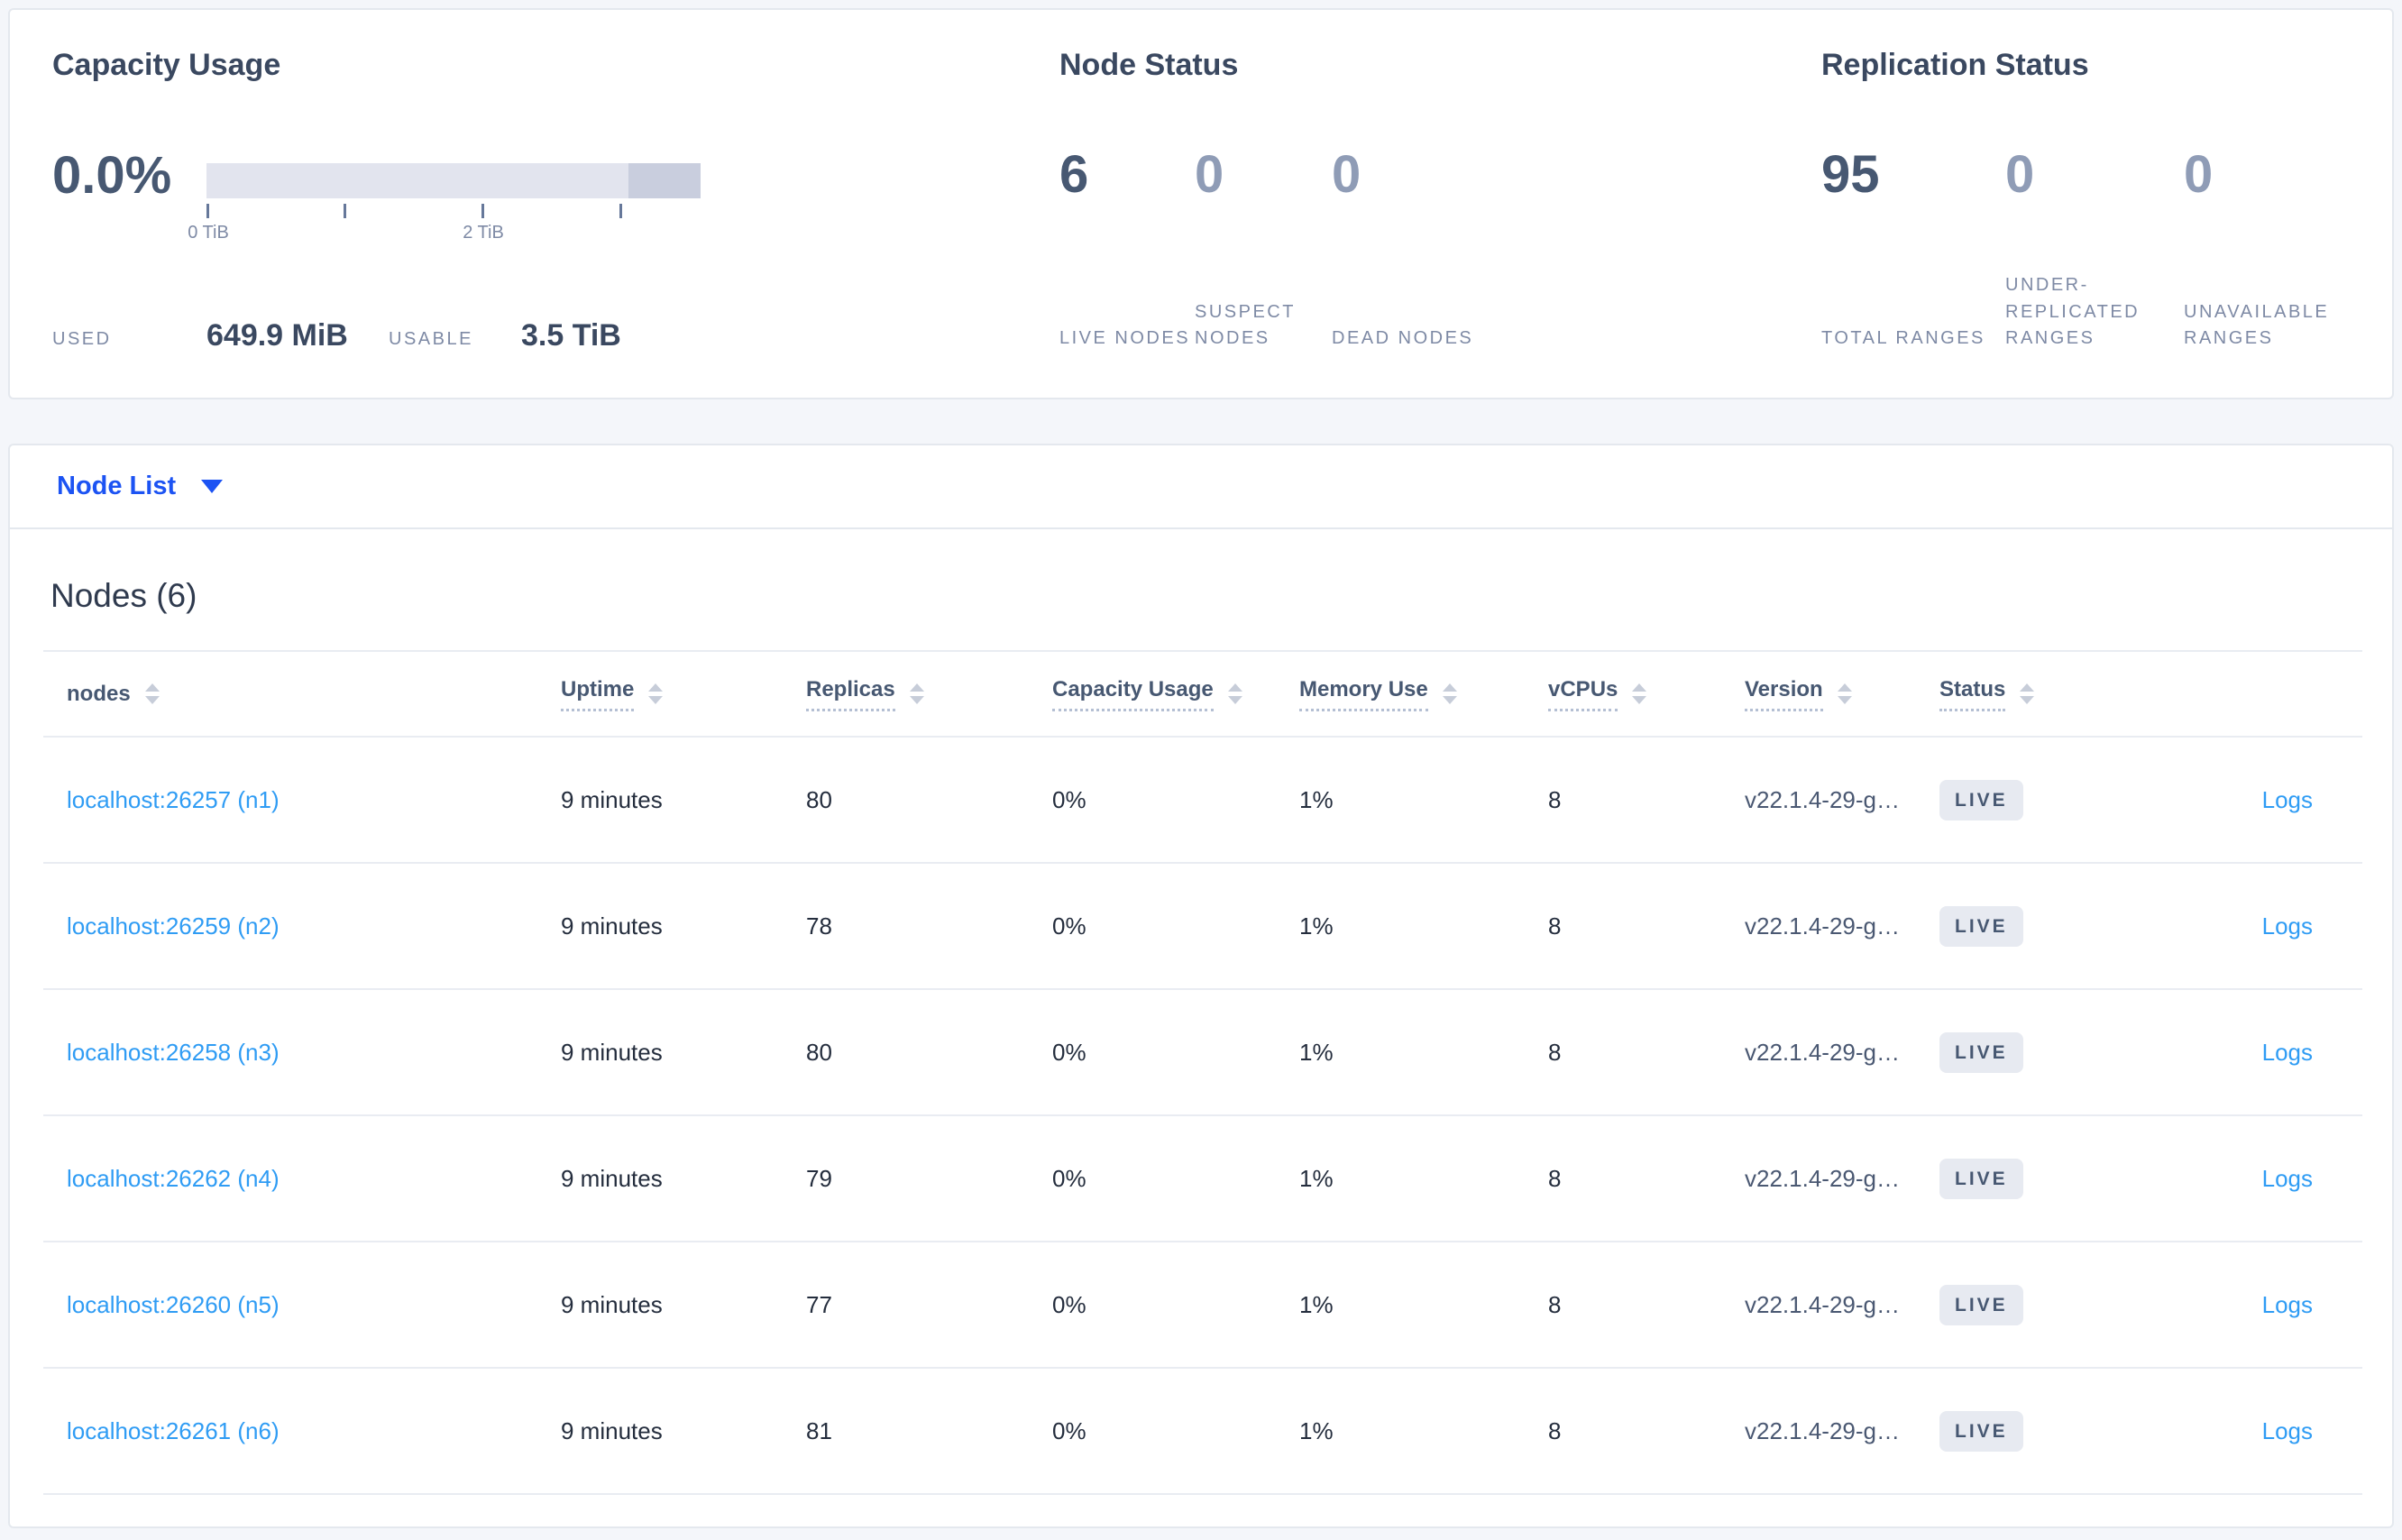  I want to click on dead-nodes-label: DEAD NODES, so click(1403, 338).